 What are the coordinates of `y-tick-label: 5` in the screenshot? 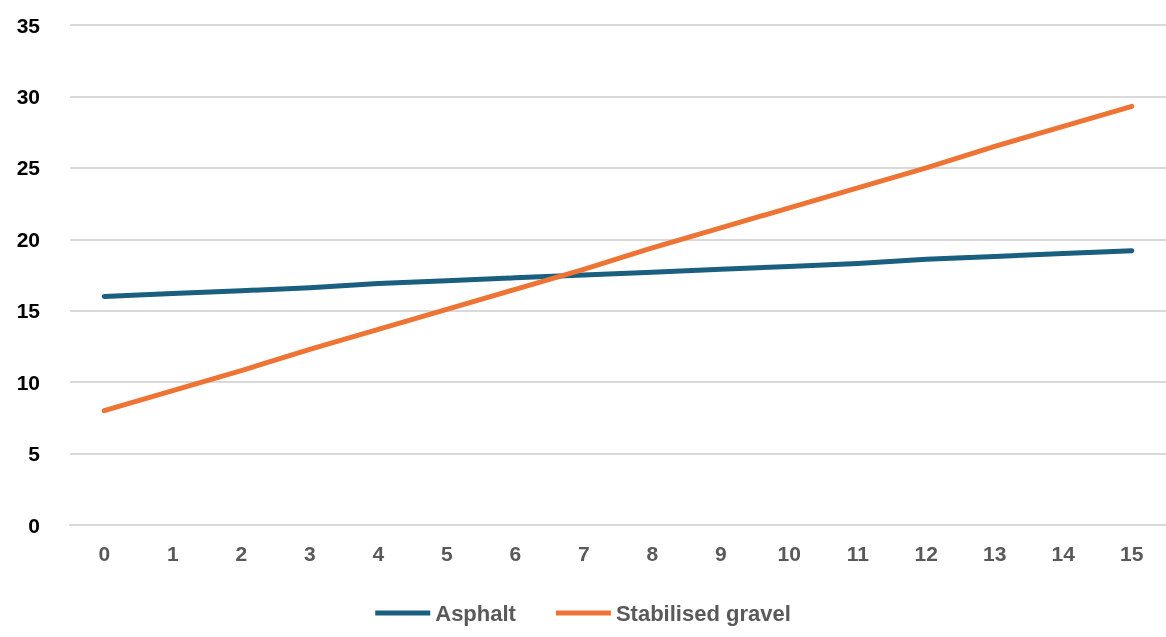 It's located at (34, 454).